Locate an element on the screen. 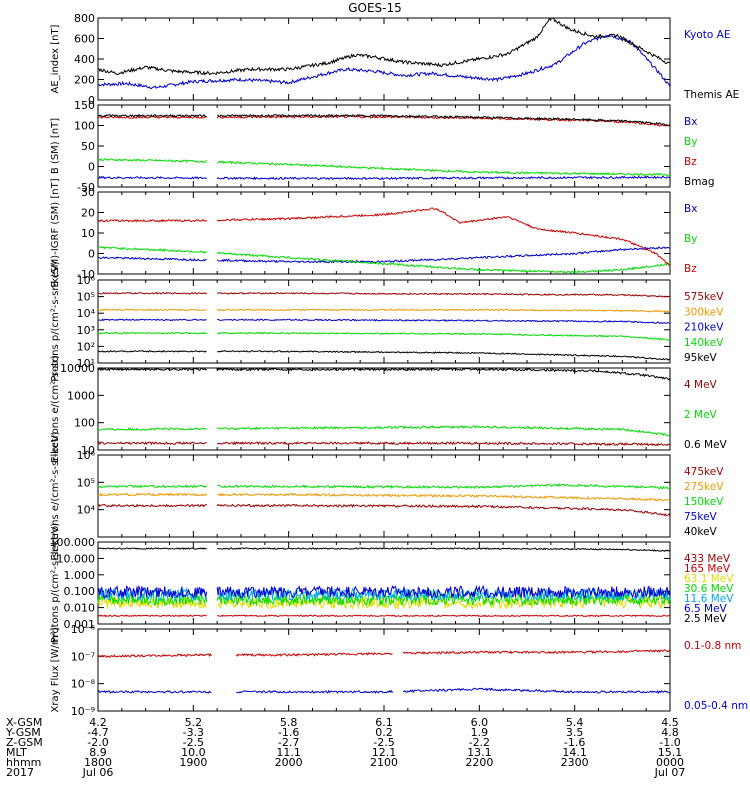  y-tick-label: 10⁴ is located at coordinates (86, 313).